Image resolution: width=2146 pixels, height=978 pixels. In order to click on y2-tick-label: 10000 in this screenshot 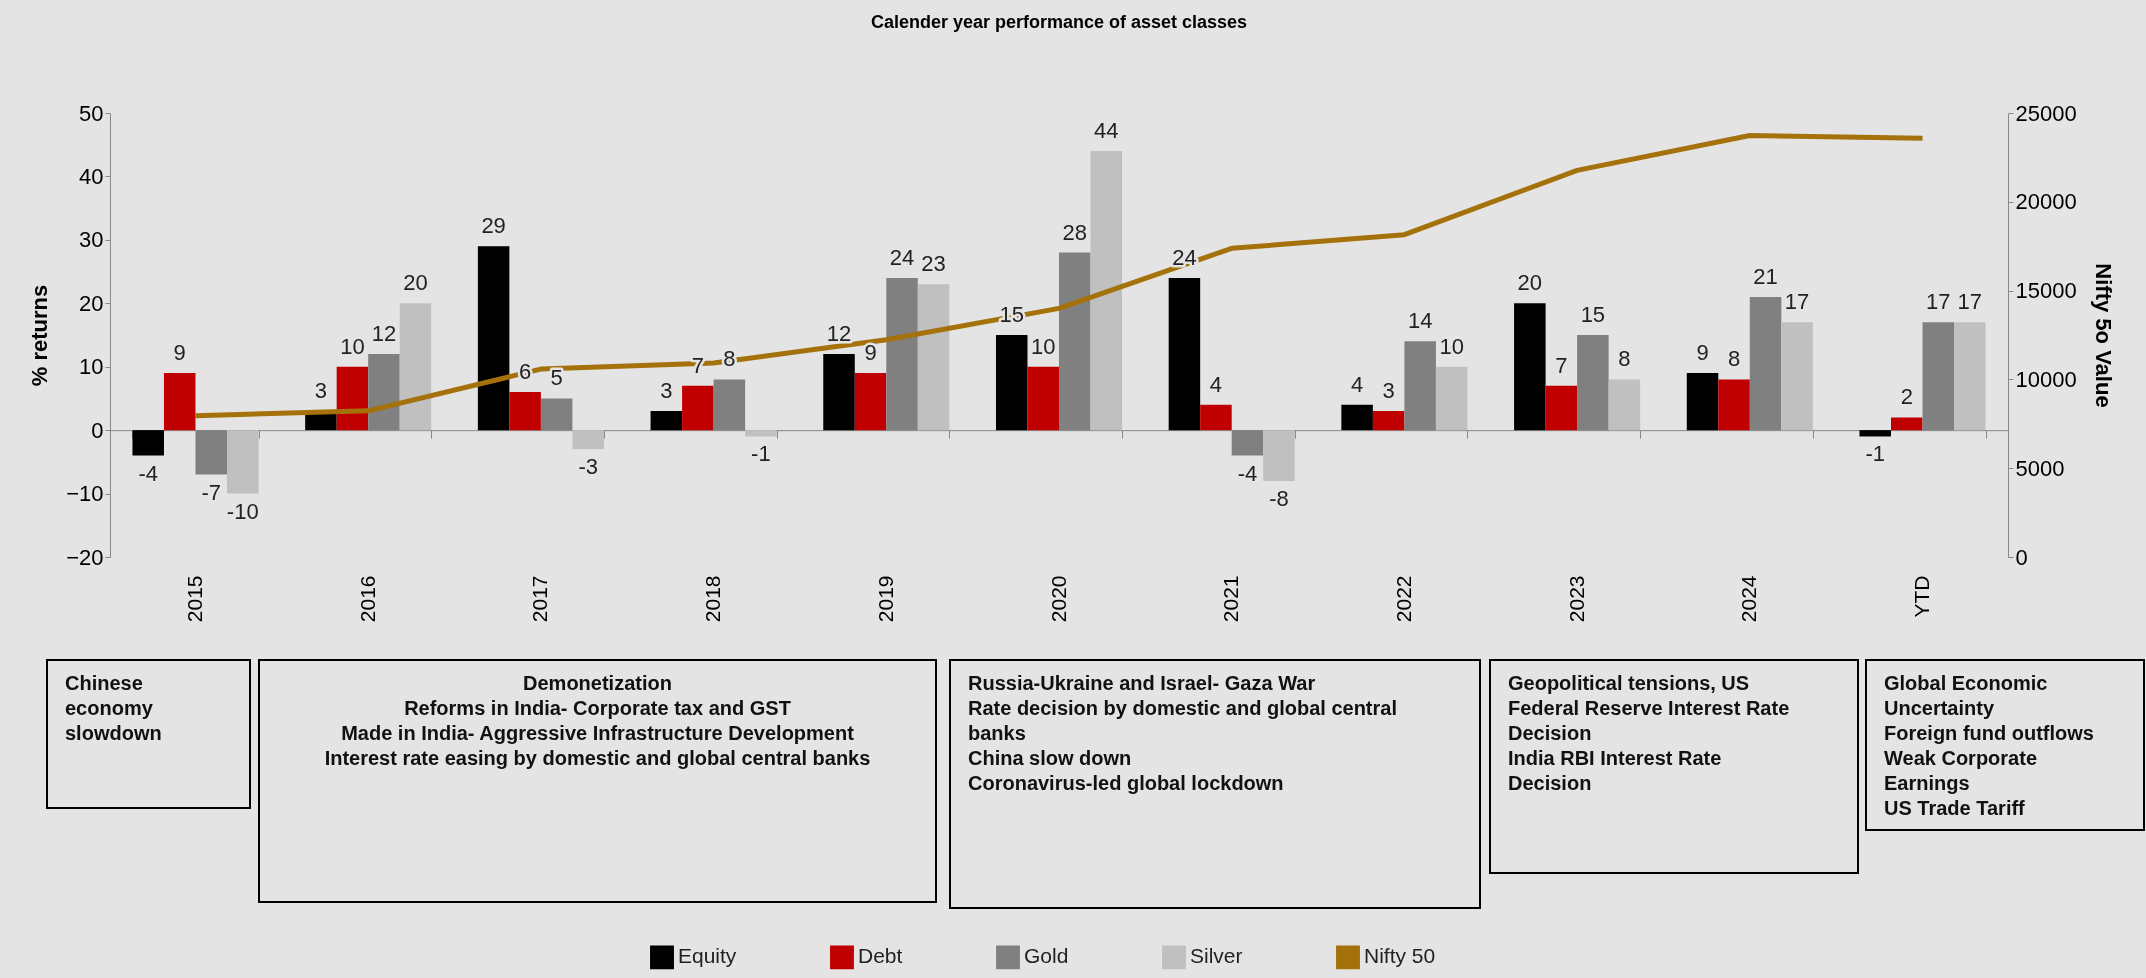, I will do `click(2046, 379)`.